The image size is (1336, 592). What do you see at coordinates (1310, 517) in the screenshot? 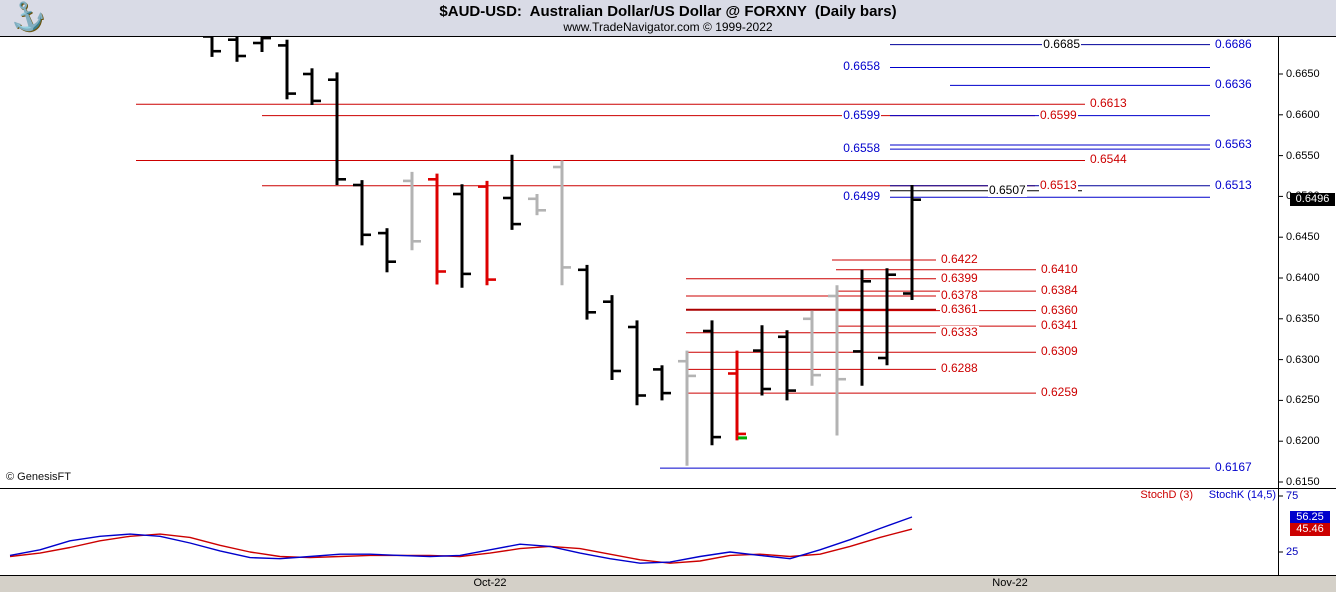
I see `stochk-value-badge: 56.25` at bounding box center [1310, 517].